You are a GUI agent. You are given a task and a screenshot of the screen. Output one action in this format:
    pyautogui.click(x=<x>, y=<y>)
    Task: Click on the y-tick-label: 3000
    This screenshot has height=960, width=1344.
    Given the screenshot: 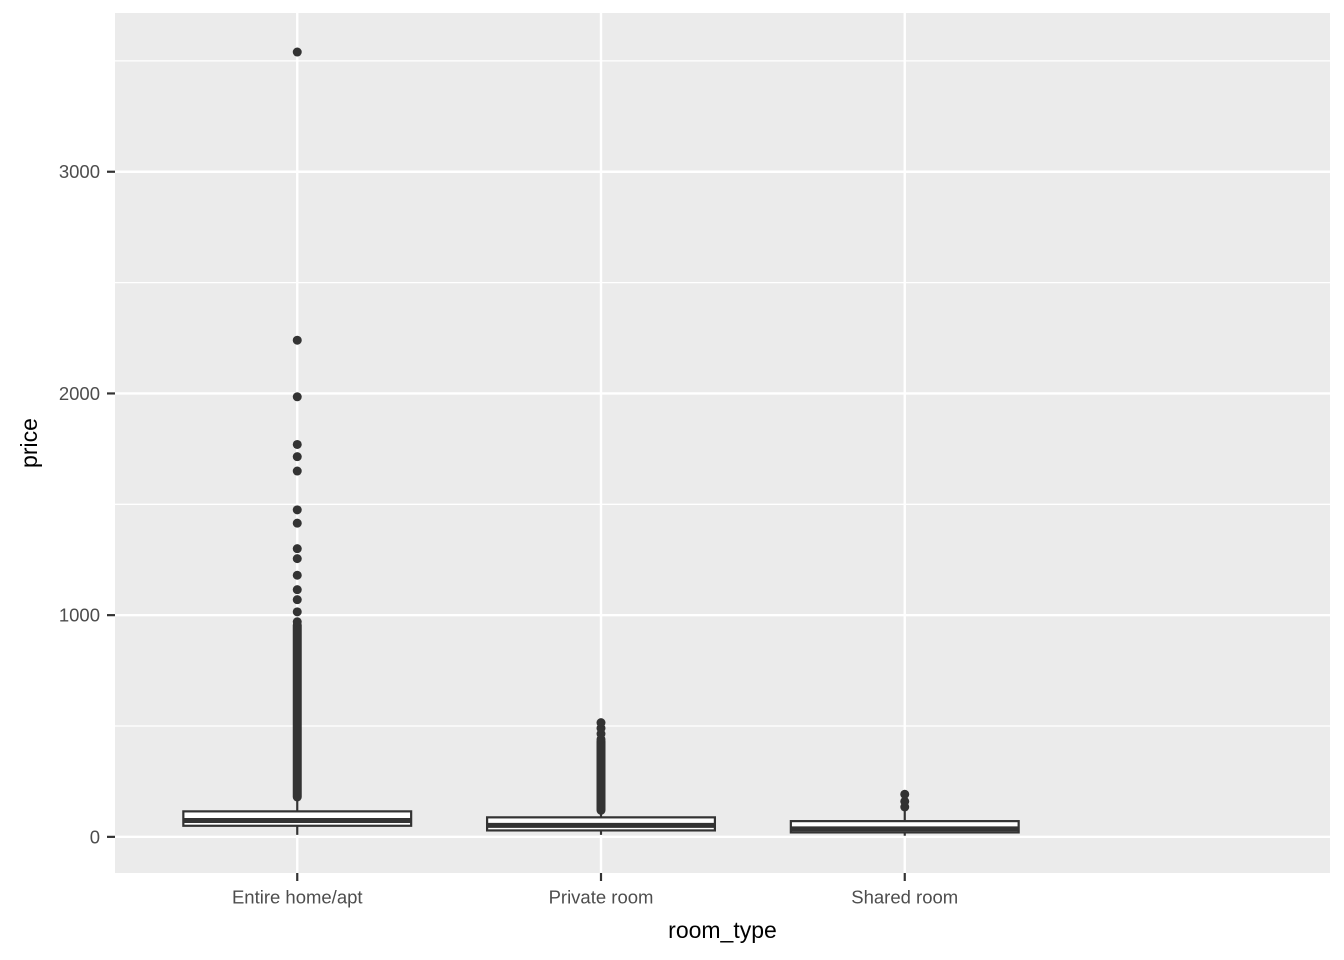 What is the action you would take?
    pyautogui.click(x=79, y=171)
    